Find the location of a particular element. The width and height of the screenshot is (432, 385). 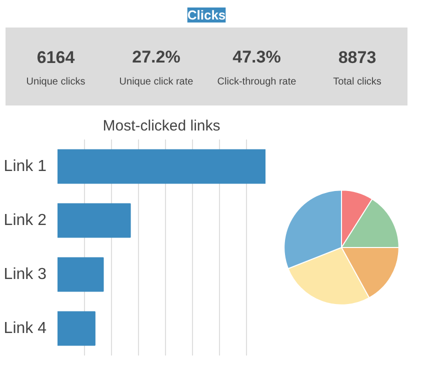

text: Unique click rate is located at coordinates (156, 82).